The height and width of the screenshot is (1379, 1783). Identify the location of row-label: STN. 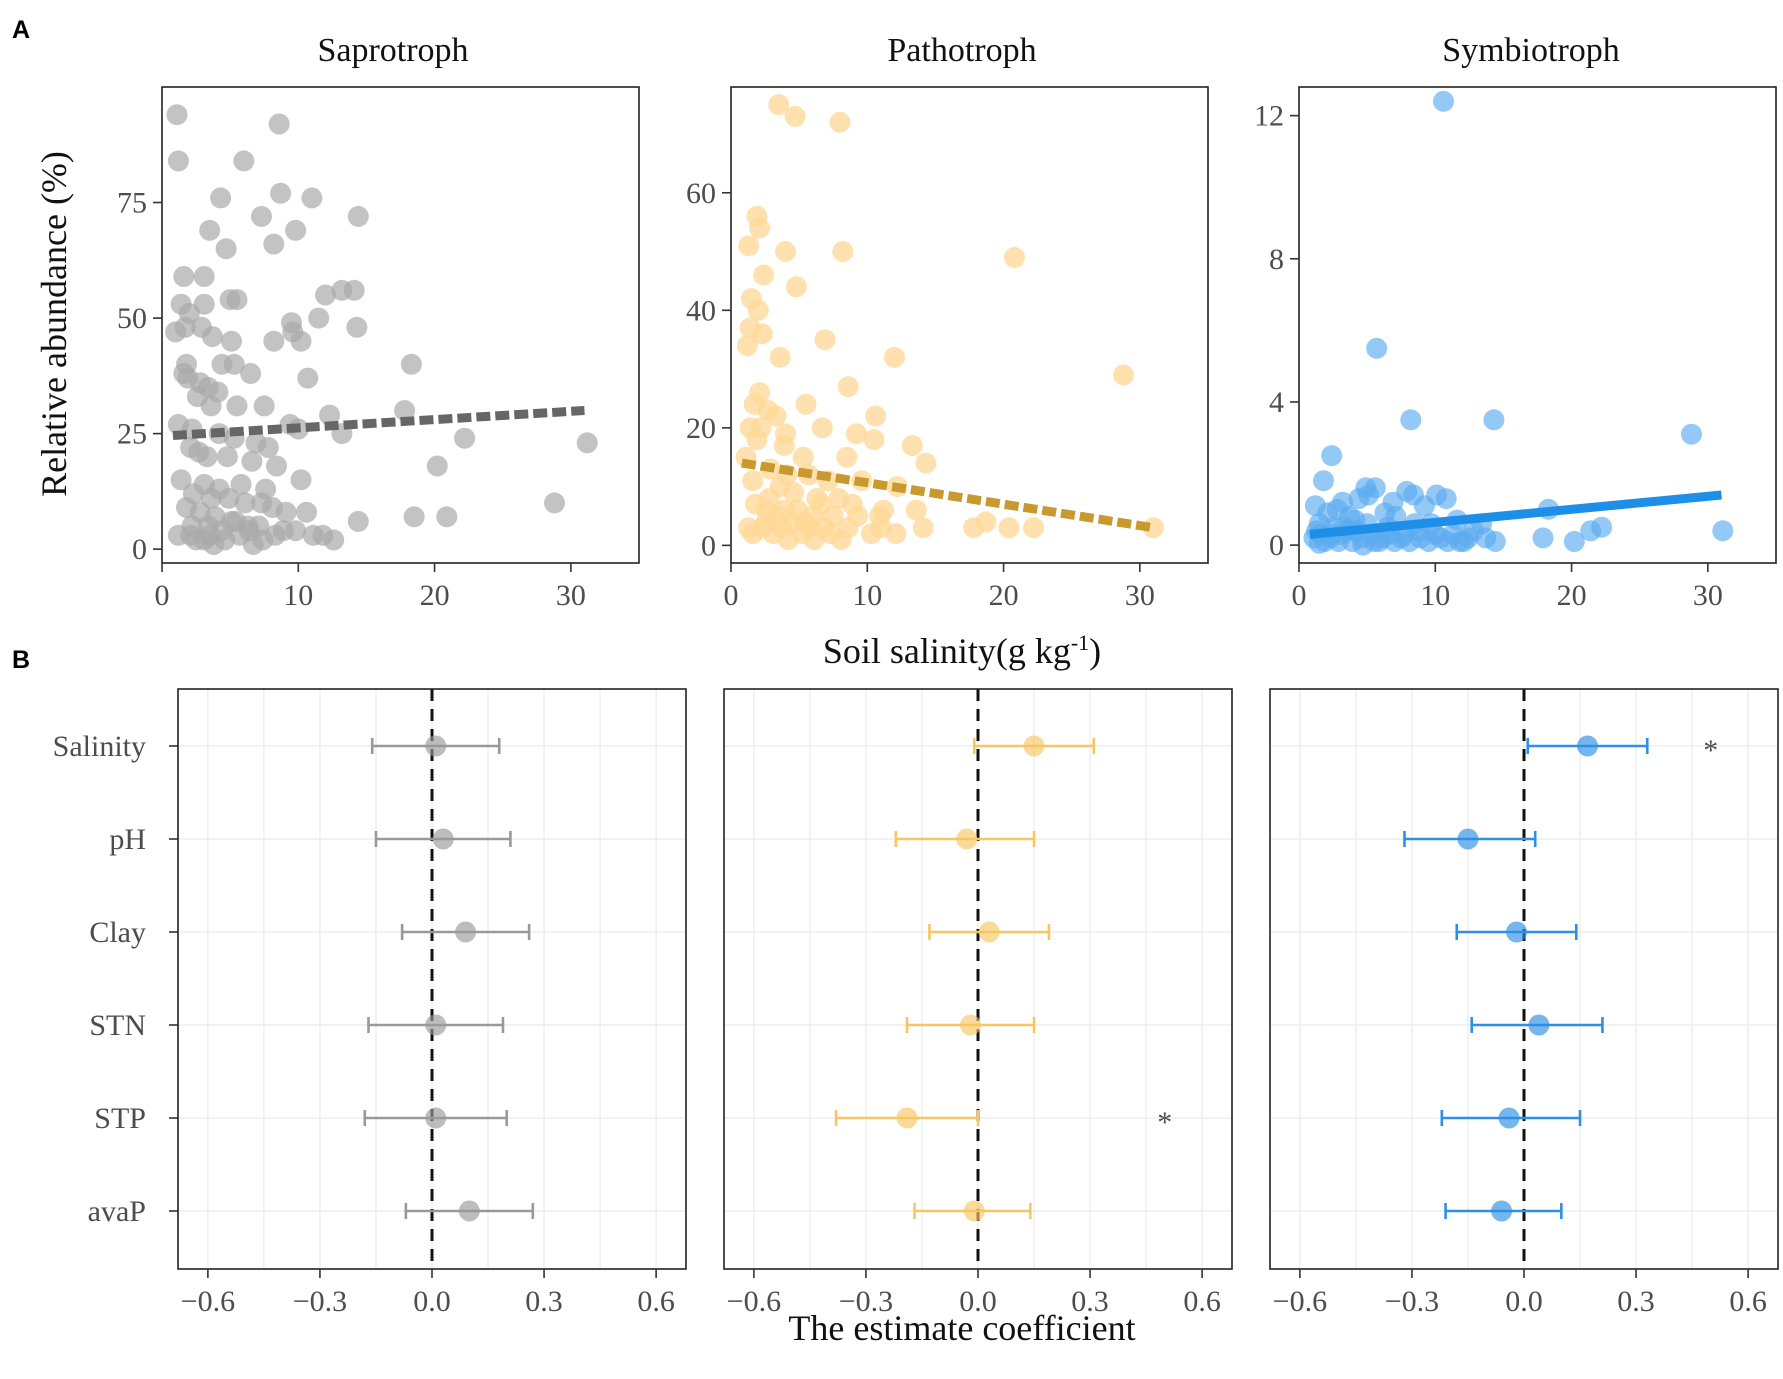
(117, 1025).